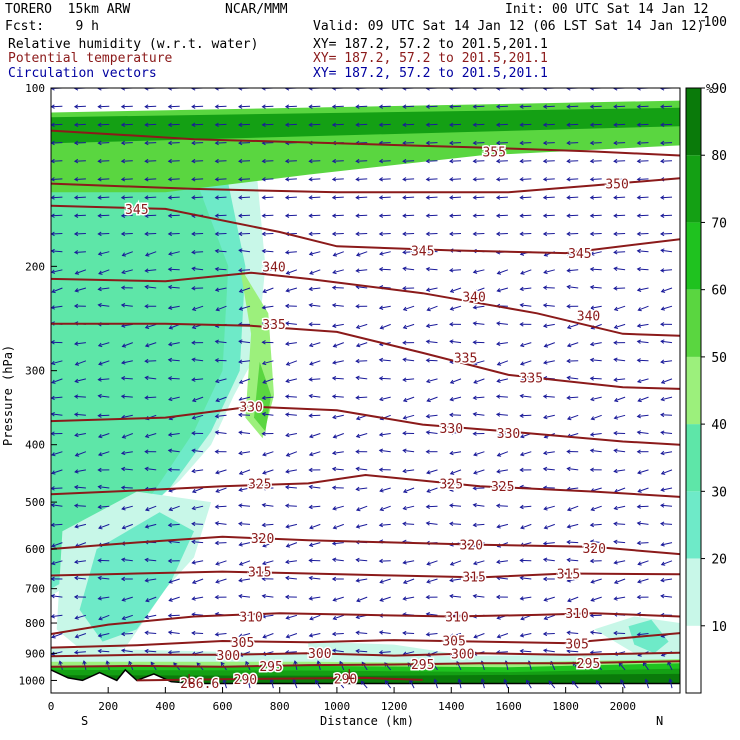 This screenshot has width=740, height=740. I want to click on theta-label: 300, so click(319, 654).